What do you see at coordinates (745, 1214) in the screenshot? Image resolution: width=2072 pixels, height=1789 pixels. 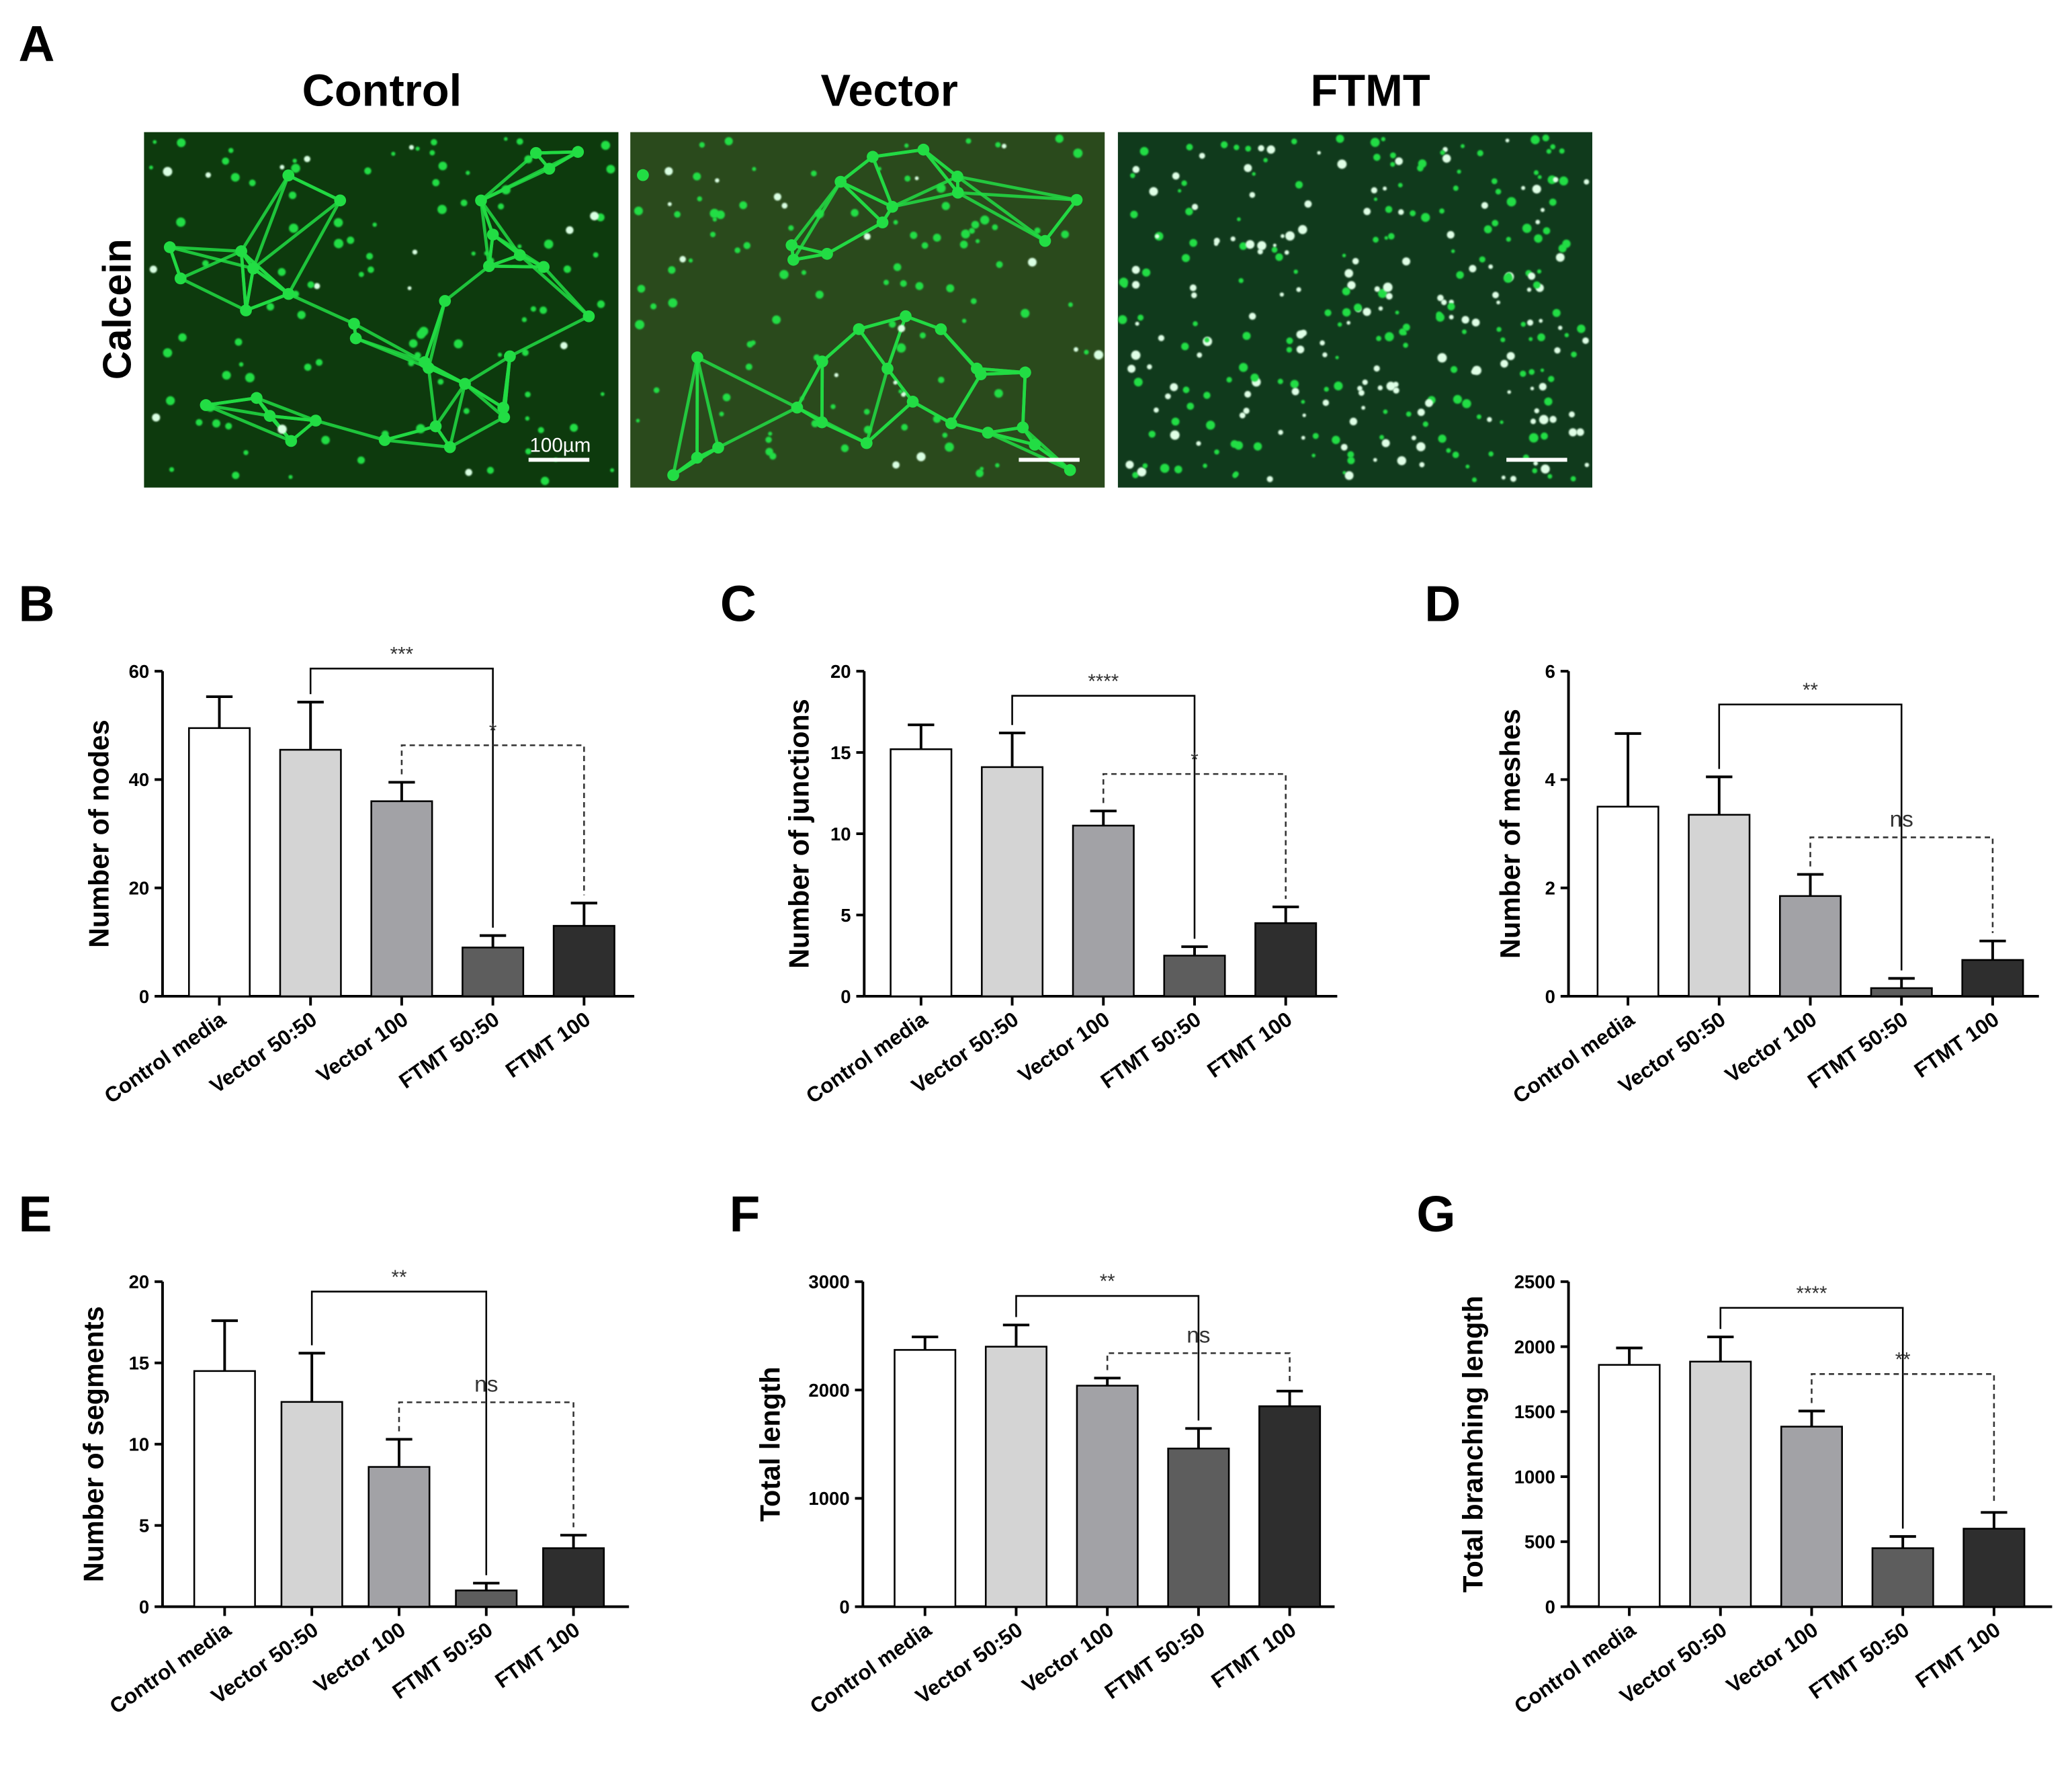 I see `panel-label: F` at bounding box center [745, 1214].